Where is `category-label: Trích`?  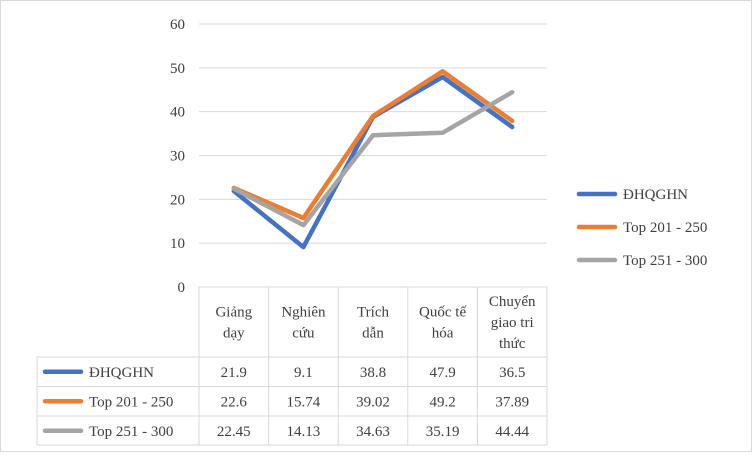 category-label: Trích is located at coordinates (373, 313).